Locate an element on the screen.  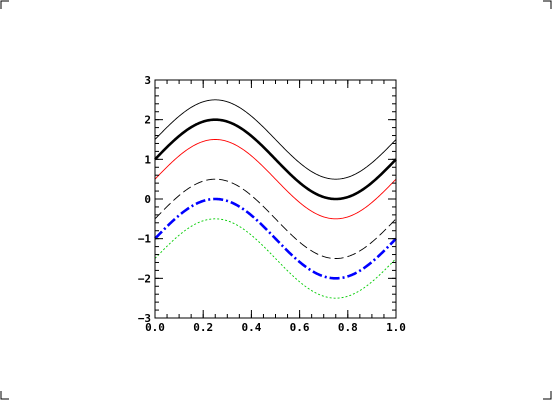
corner-mark-top-left is located at coordinates (4, 4).